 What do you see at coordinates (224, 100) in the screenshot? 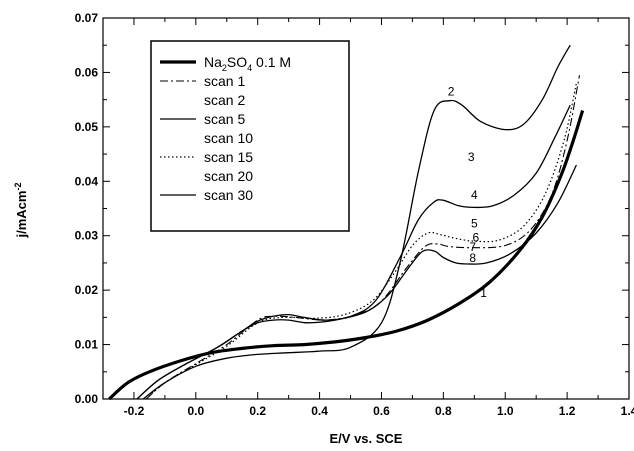
I see `legend-entry-label: scan 2` at bounding box center [224, 100].